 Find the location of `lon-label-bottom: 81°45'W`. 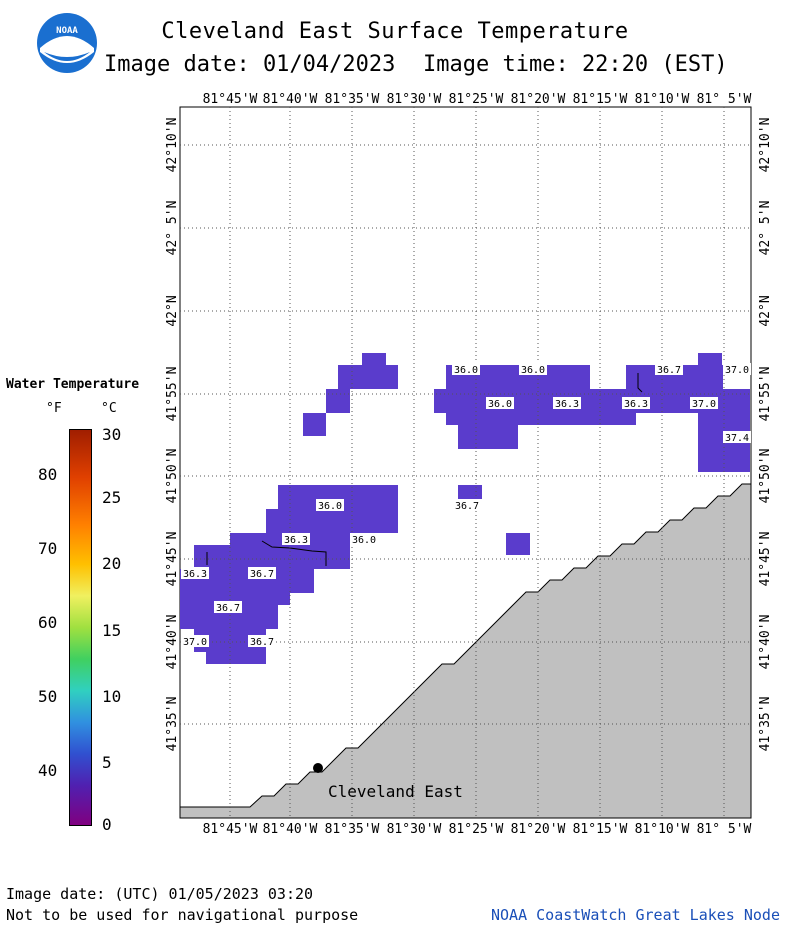

lon-label-bottom: 81°45'W is located at coordinates (230, 829).